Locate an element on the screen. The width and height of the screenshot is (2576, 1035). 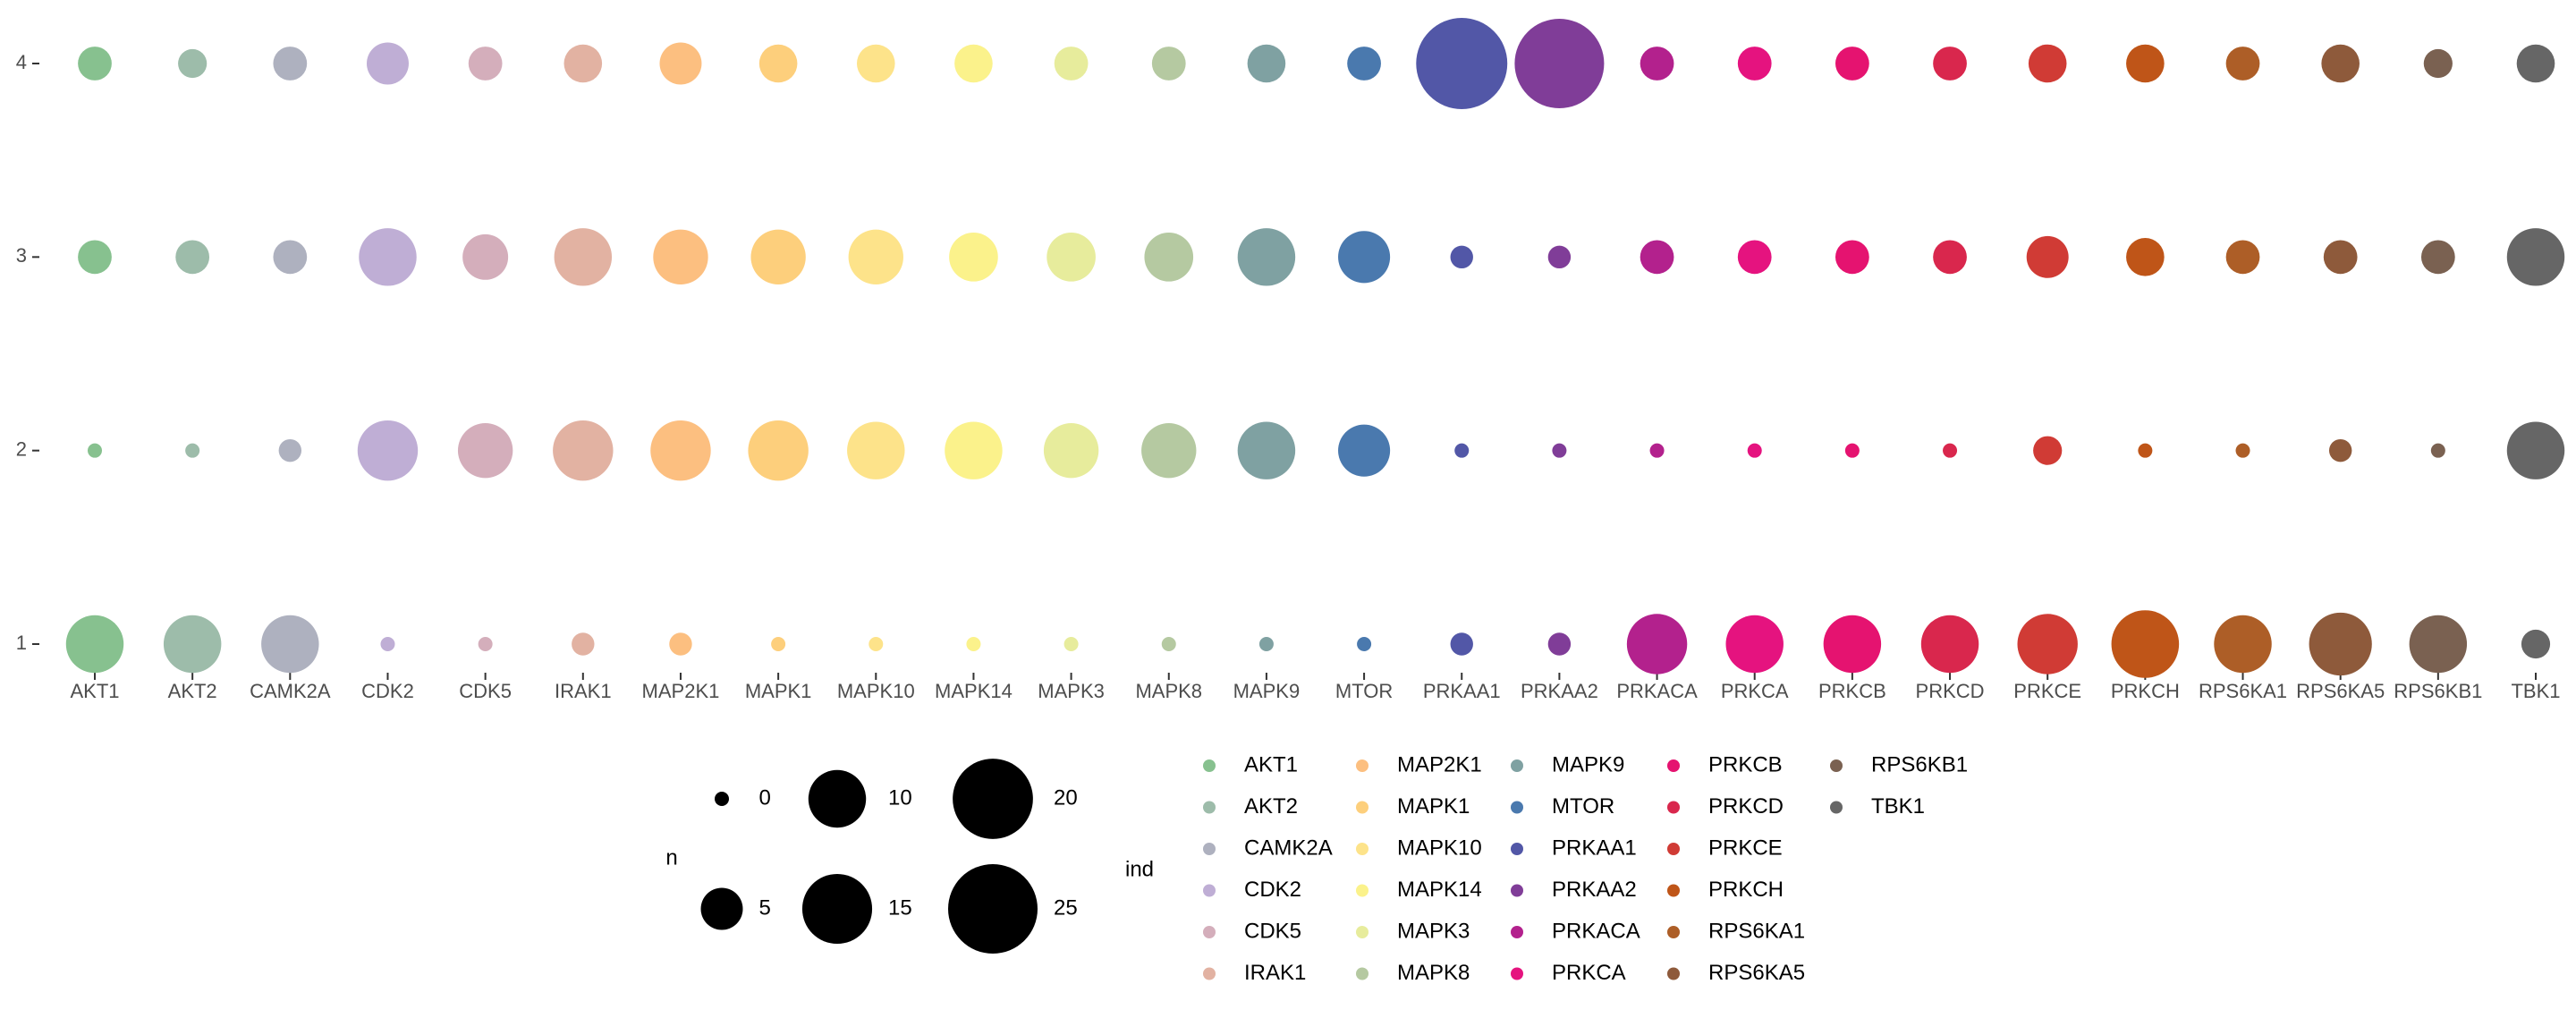
x-tick-label: CDK5 is located at coordinates (485, 691).